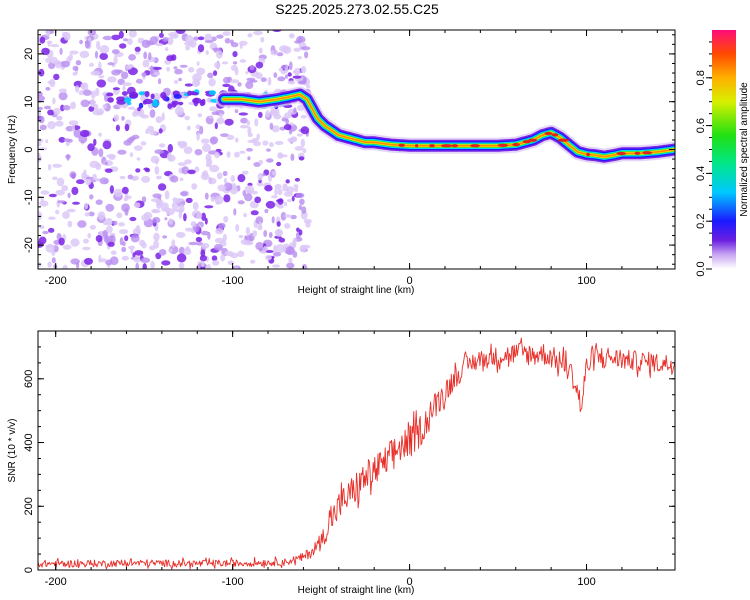 The height and width of the screenshot is (600, 750). Describe the element at coordinates (410, 582) in the screenshot. I see `snr-x-tick-label: 0` at that location.